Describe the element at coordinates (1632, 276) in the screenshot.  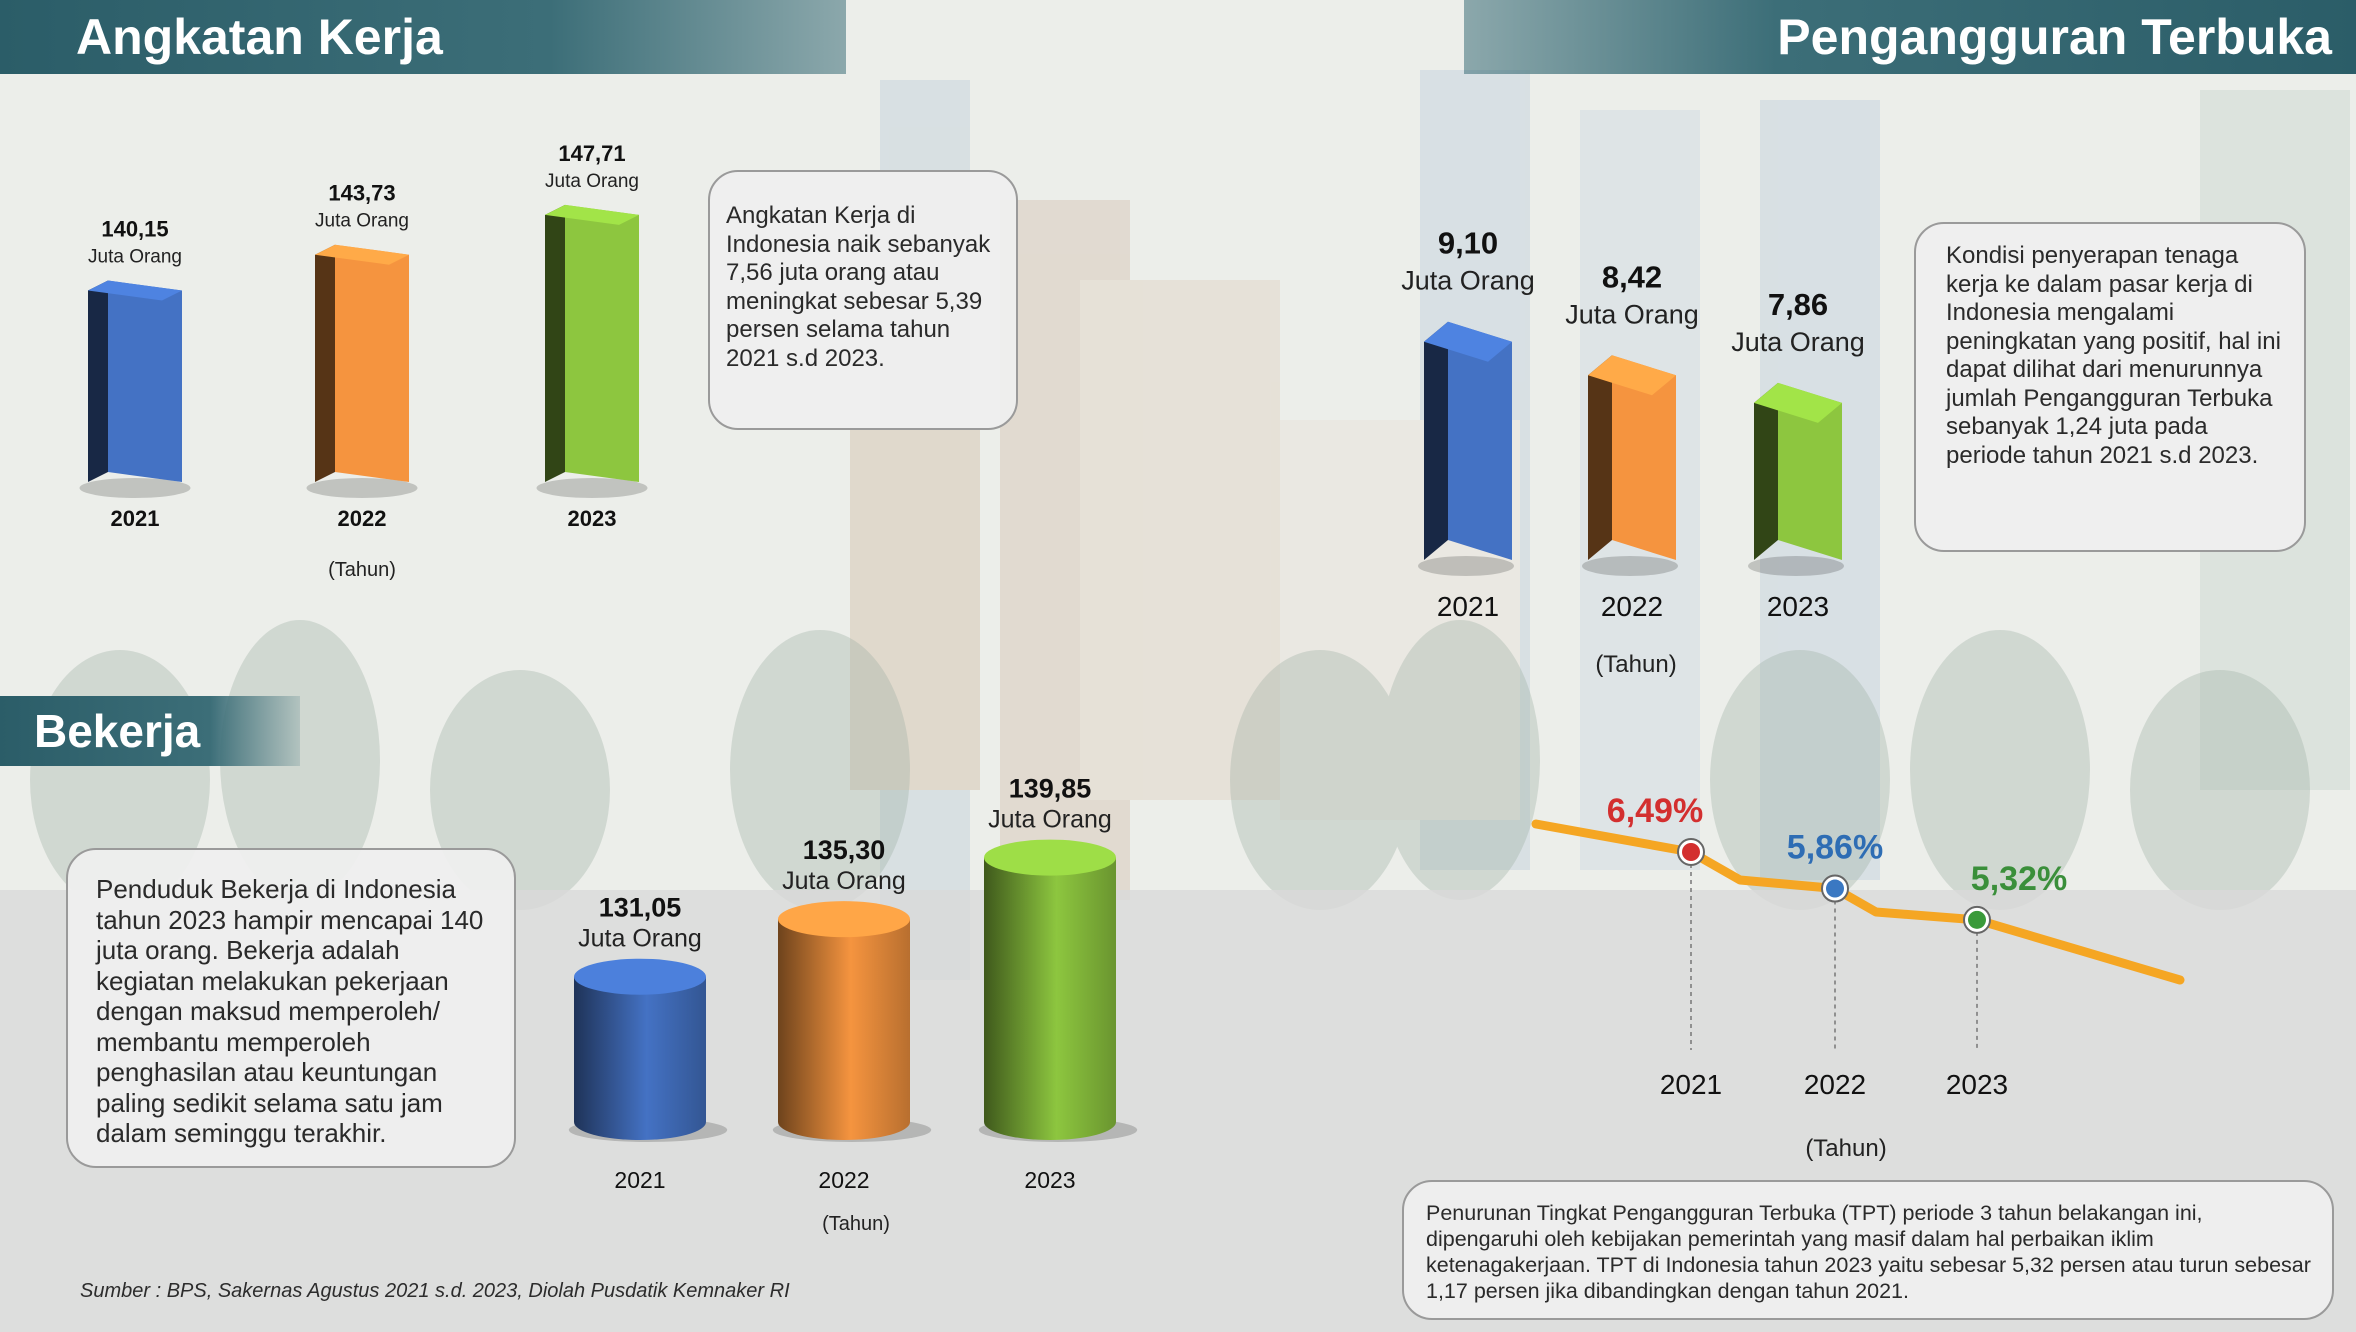
I see `value-label-2022: 8,42` at that location.